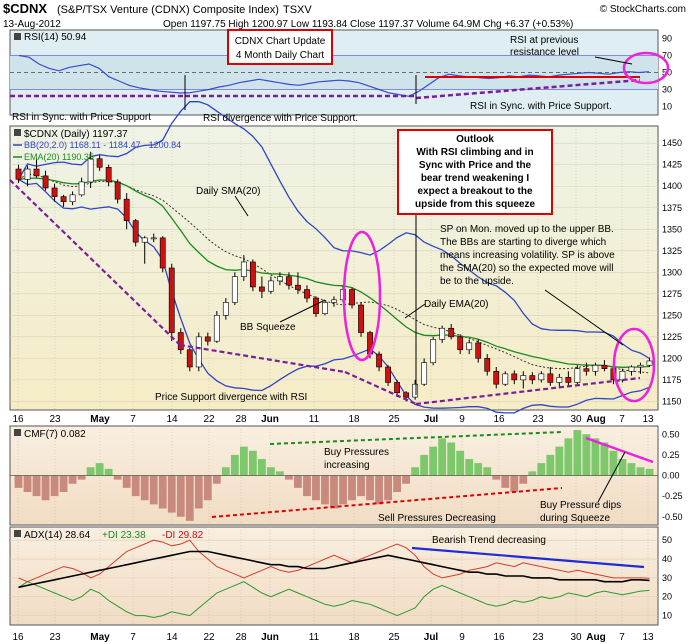  I want to click on rsi-res-pointer, so click(613, 60).